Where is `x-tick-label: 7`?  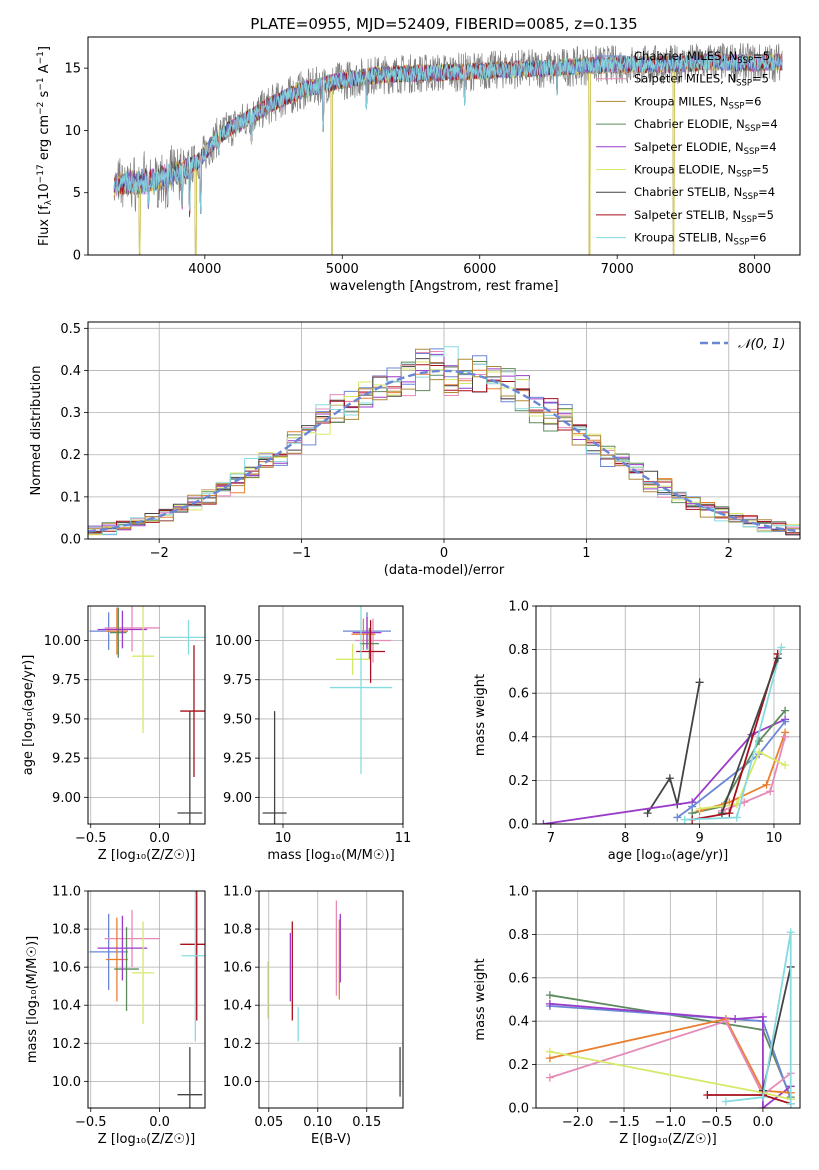 x-tick-label: 7 is located at coordinates (551, 838).